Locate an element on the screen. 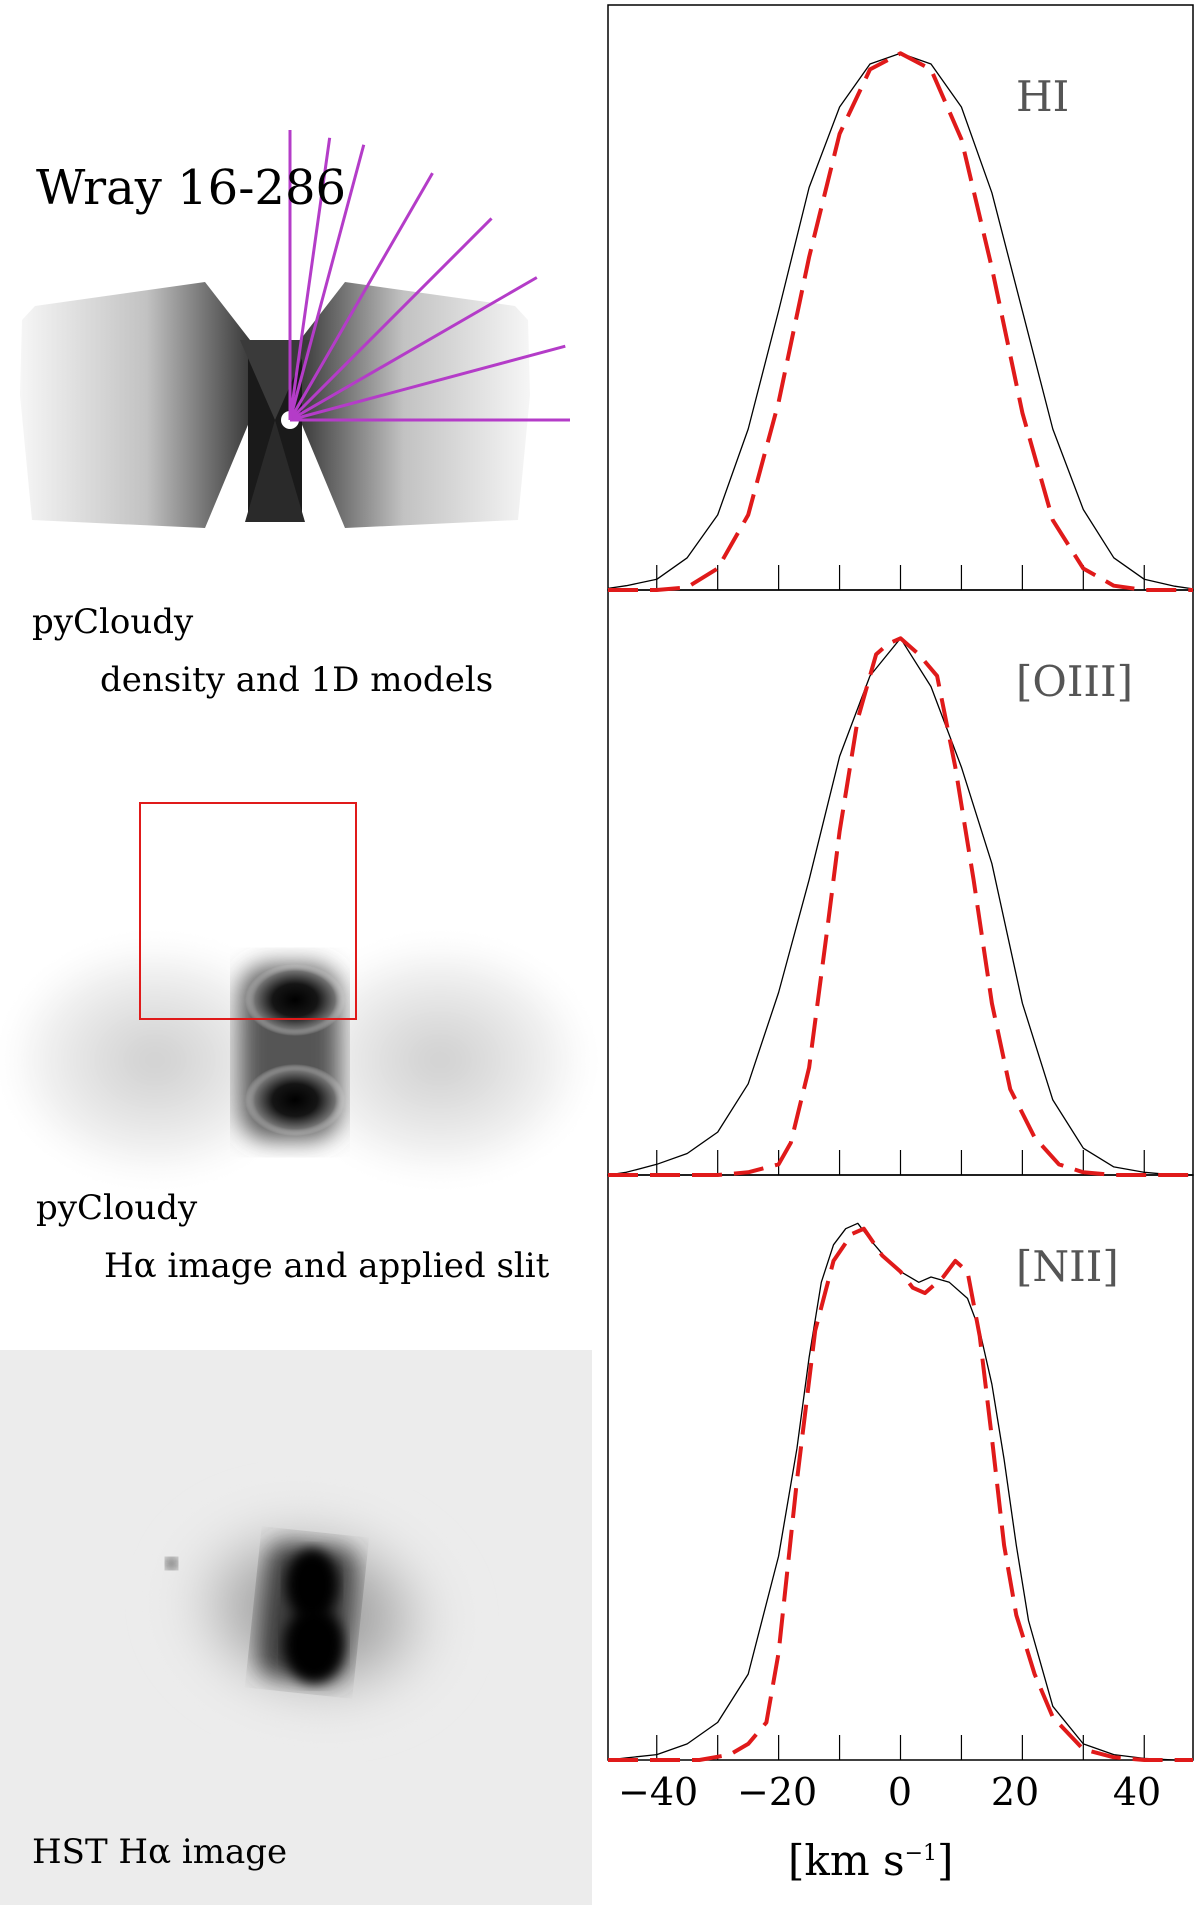 This screenshot has height=1910, width=1200. x-axis-label-exponent: −1 is located at coordinates (921, 1853).